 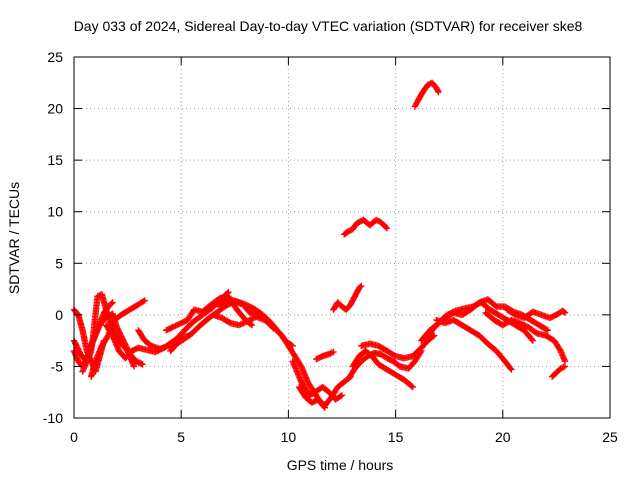 I want to click on x-axis-label: GPS time / hours, so click(x=340, y=465).